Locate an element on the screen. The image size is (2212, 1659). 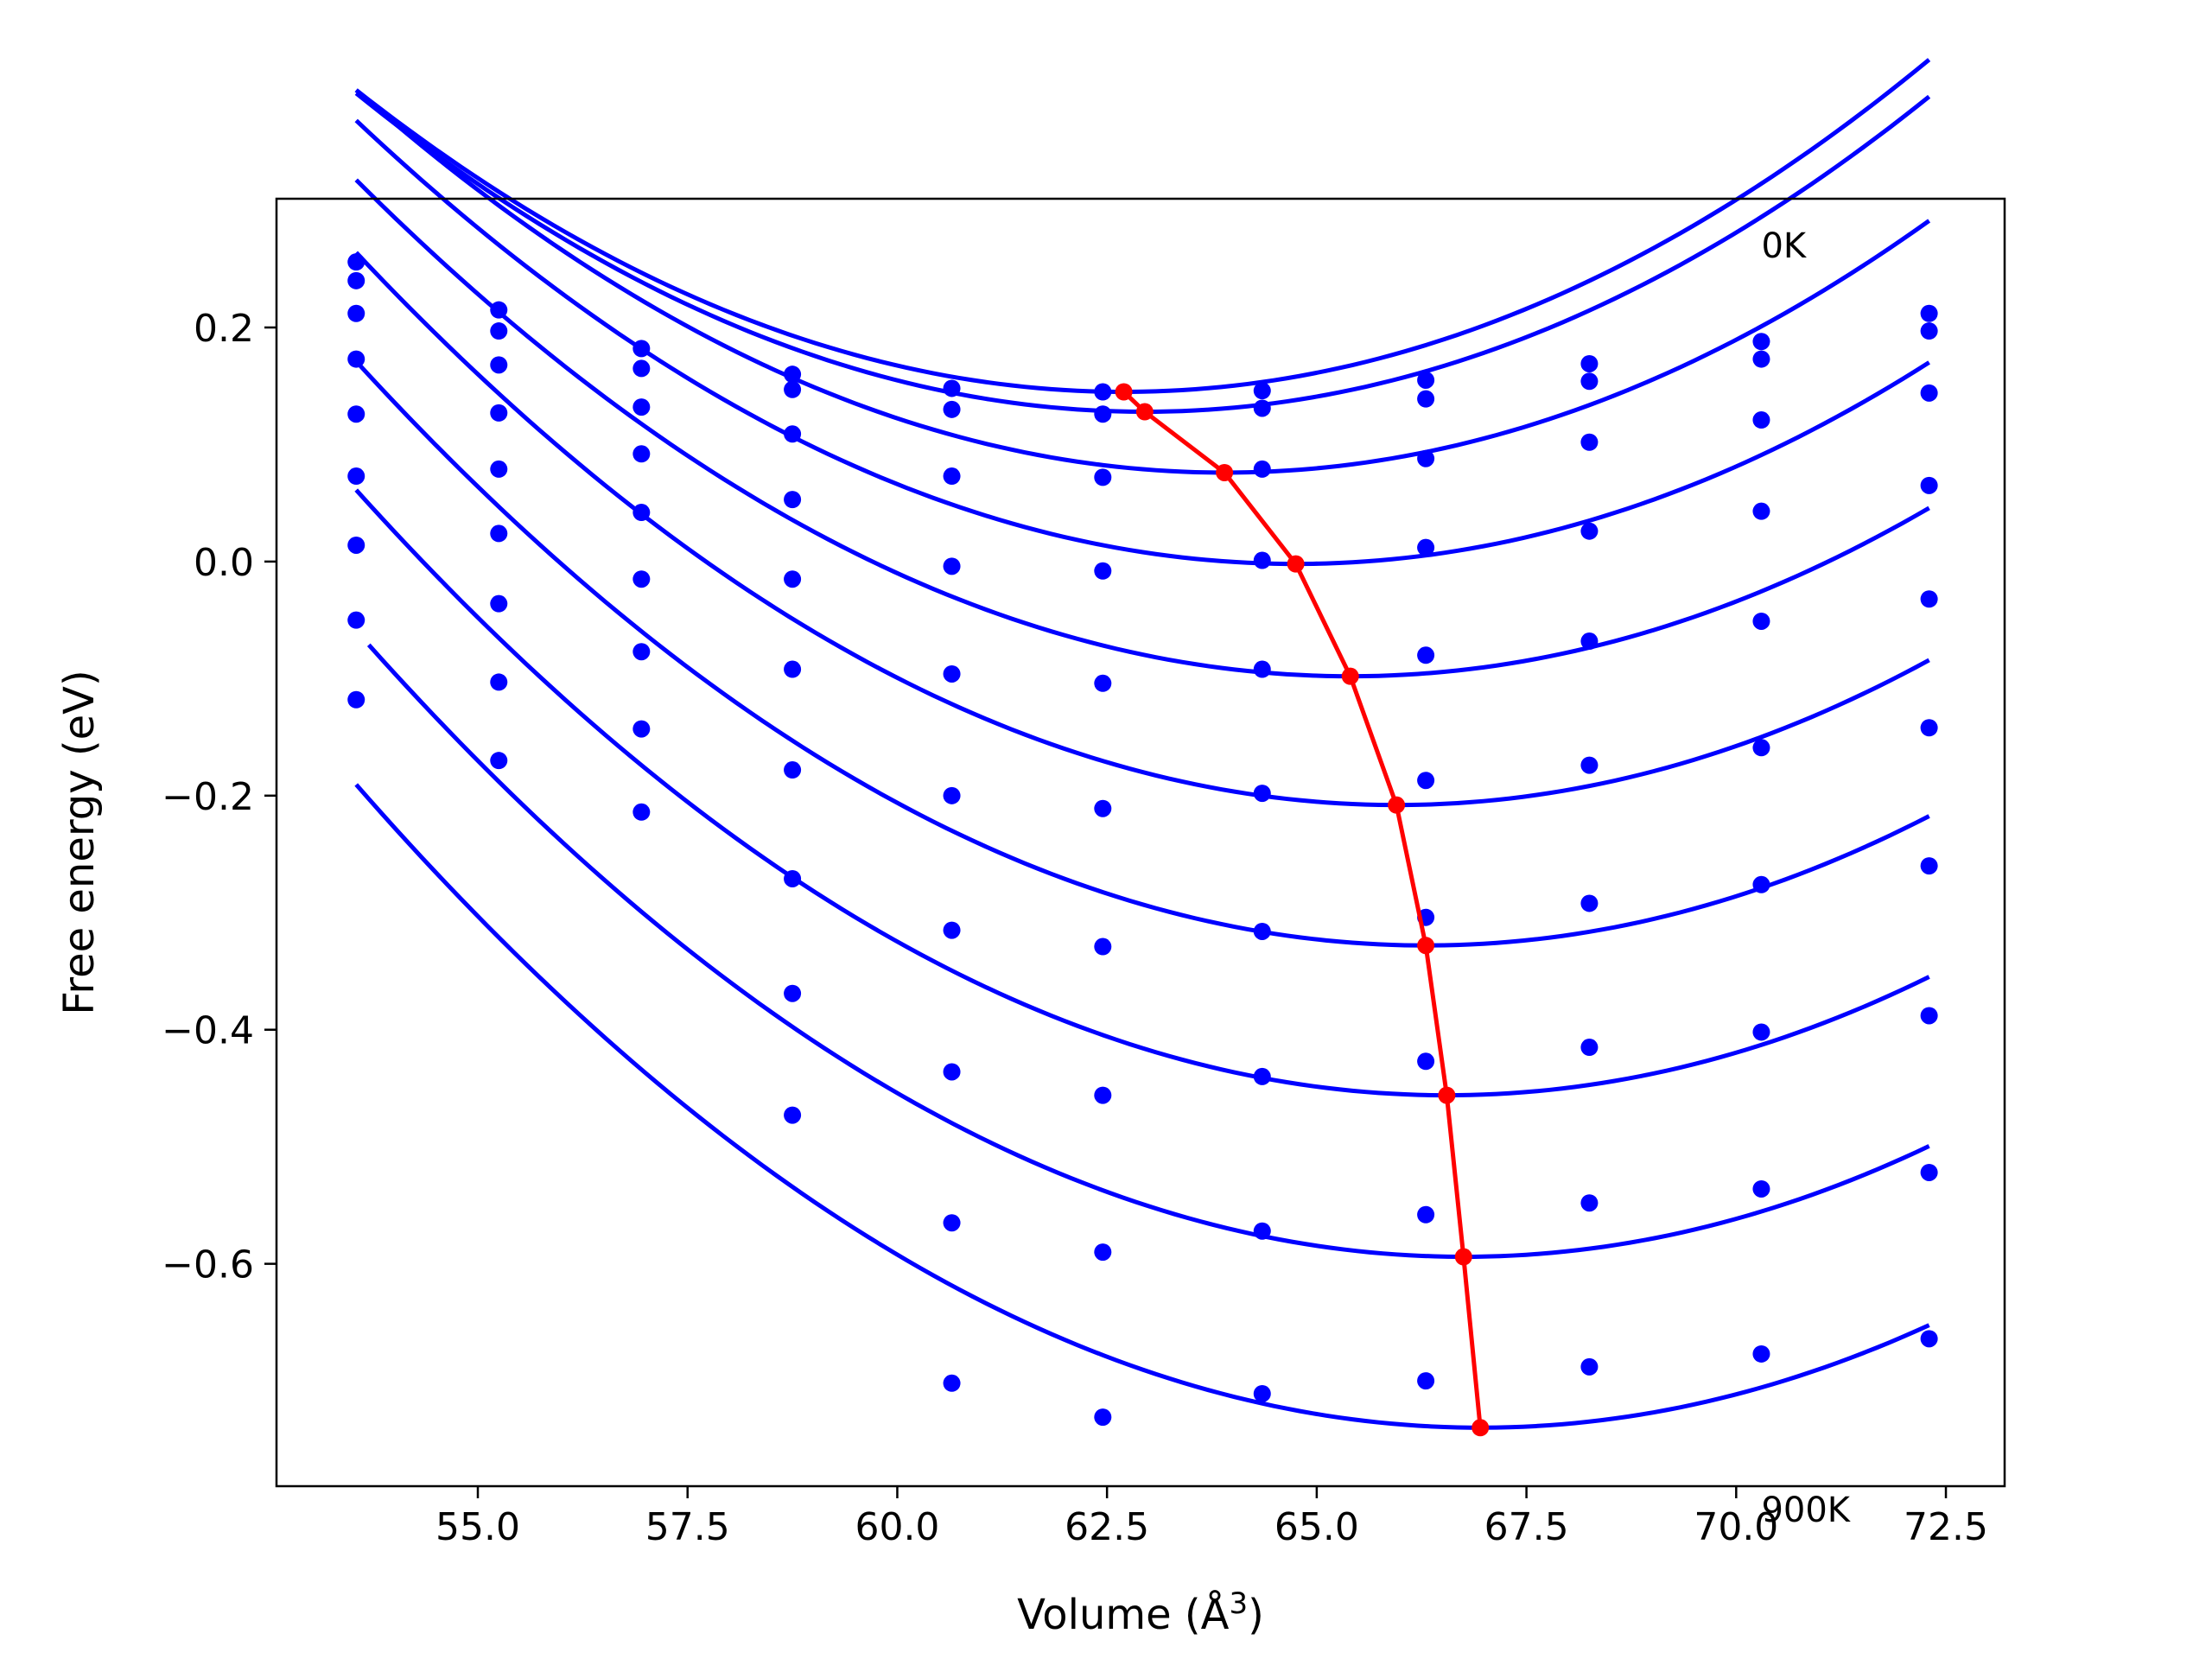
y-axis-label: Free energy (eV) is located at coordinates (79, 842).